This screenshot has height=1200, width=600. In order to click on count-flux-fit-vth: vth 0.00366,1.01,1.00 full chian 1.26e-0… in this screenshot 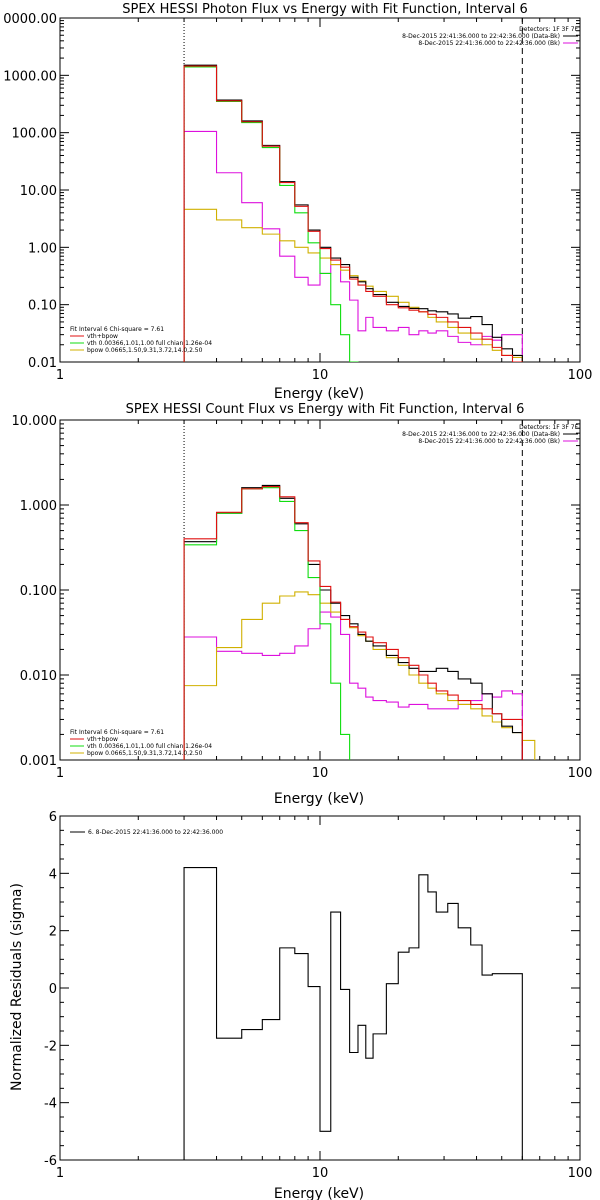, I will do `click(149, 746)`.